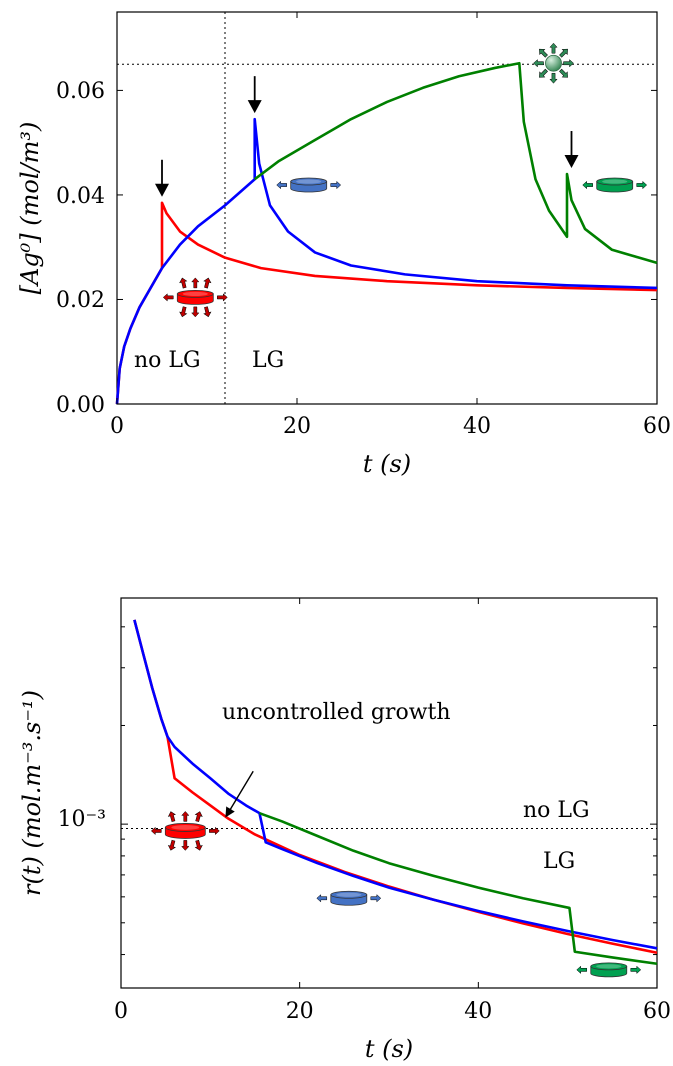 The image size is (673, 1066). I want to click on top-platelet-icon-5-arrow-right-shape, so click(642, 185).